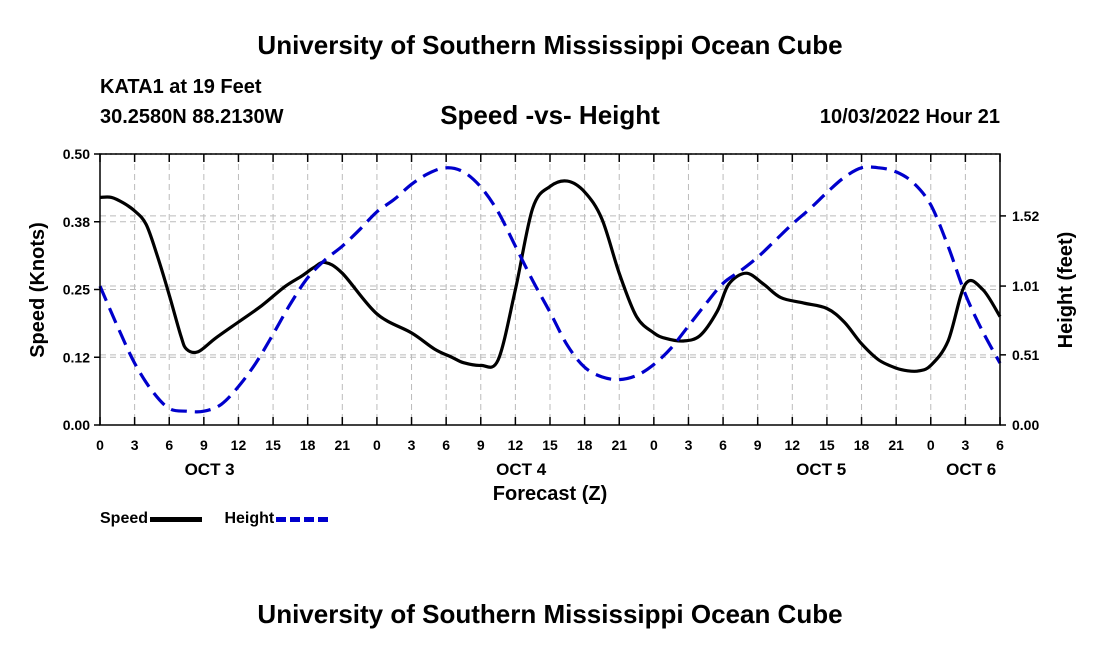  I want to click on forecast-datestamp: 10/03/2022 Hour 21, so click(909, 117).